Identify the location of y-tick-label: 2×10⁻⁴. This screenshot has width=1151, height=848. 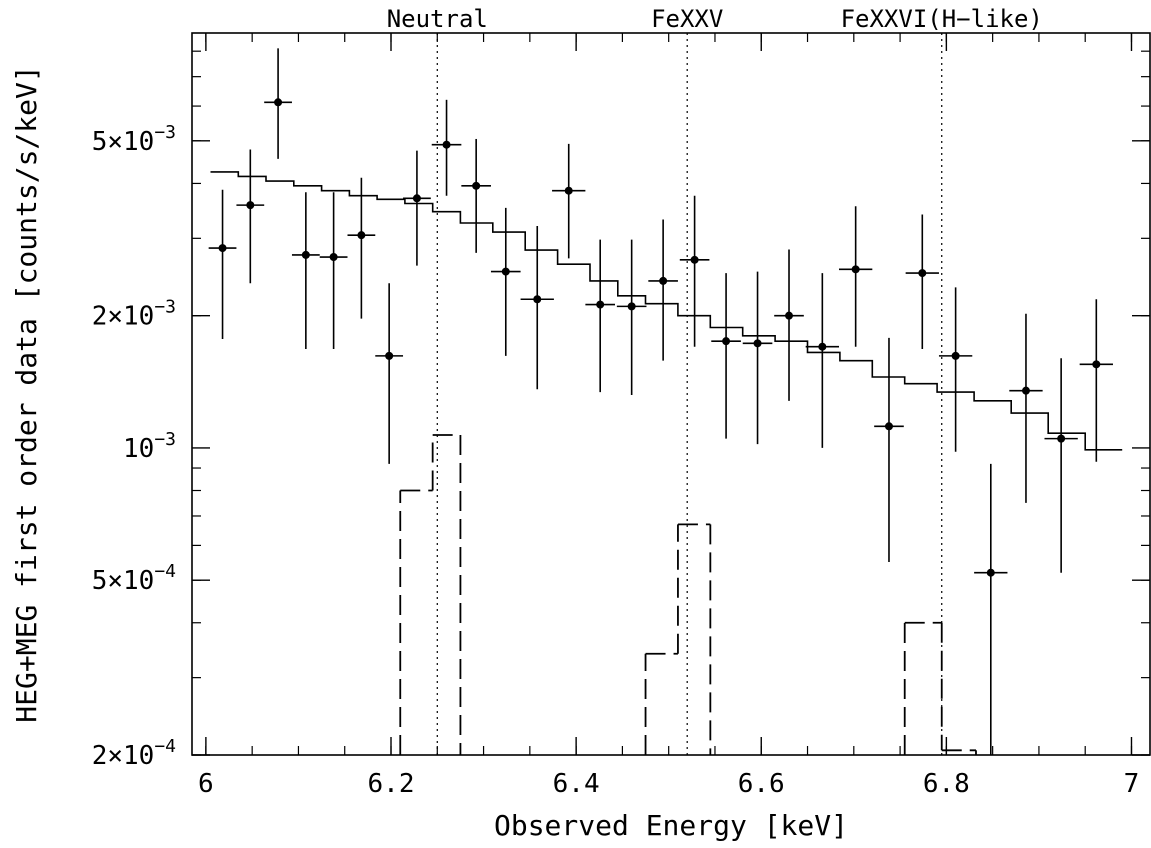
(134, 753).